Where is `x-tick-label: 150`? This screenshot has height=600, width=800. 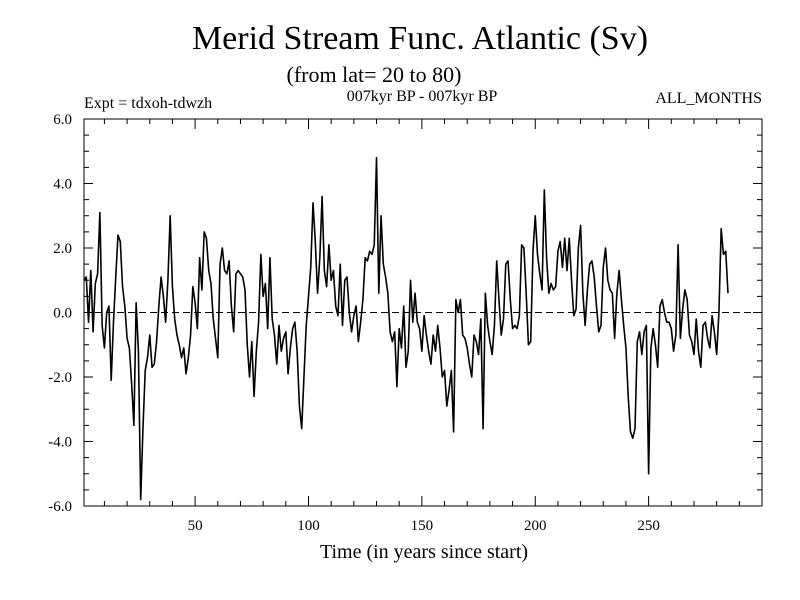
x-tick-label: 150 is located at coordinates (422, 526).